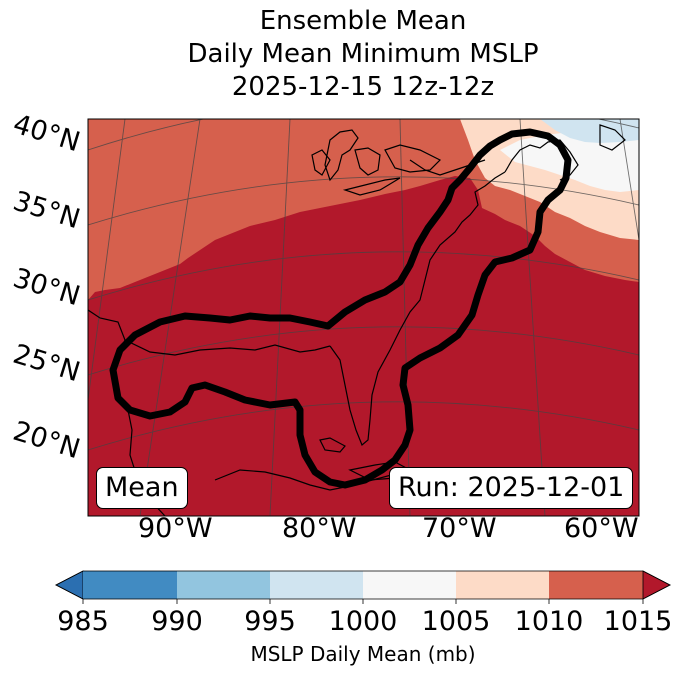 The width and height of the screenshot is (688, 674). Describe the element at coordinates (363, 654) in the screenshot. I see `colorbar-label: MSLP Daily Mean (mb)` at that location.